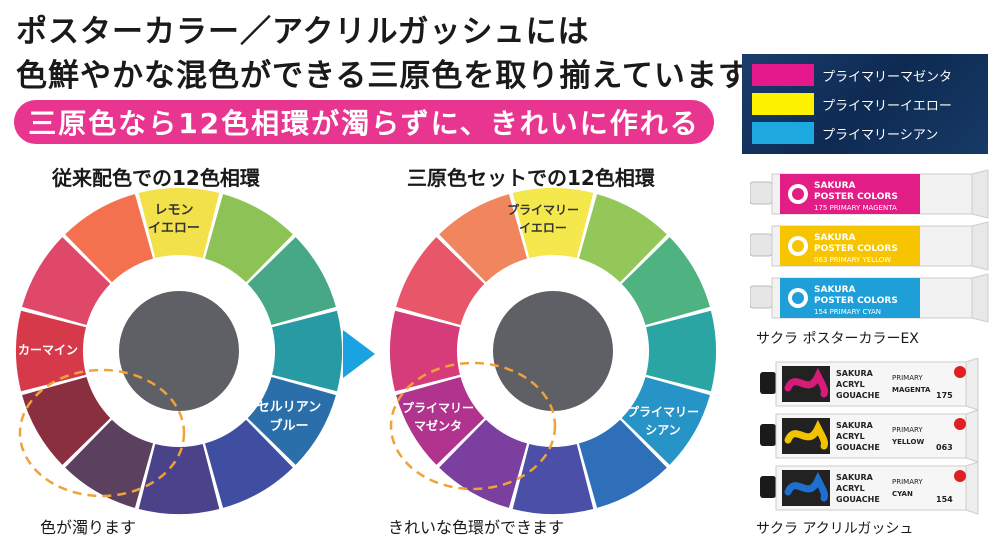 The image size is (1000, 546). What do you see at coordinates (531, 178) in the screenshot?
I see `right-wheel-title: 三原色セットでの12色相環` at bounding box center [531, 178].